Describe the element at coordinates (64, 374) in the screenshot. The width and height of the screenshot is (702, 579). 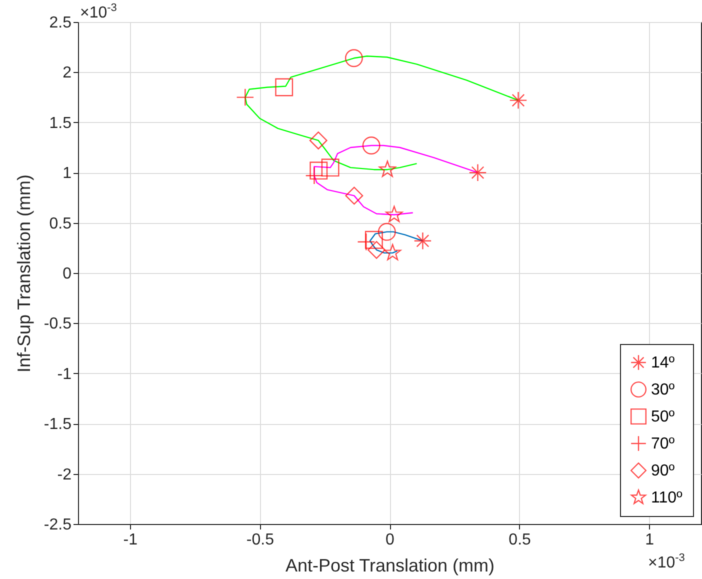
I see `y-tick-label: -1` at that location.